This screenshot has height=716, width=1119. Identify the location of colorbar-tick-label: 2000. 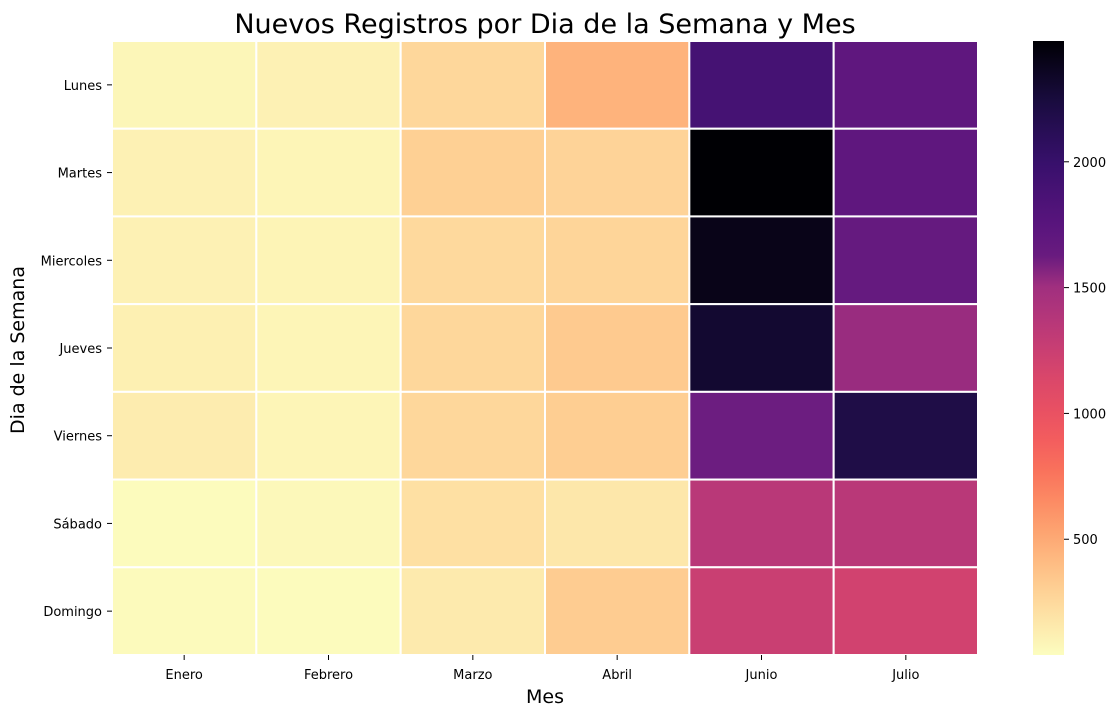
(1089, 163).